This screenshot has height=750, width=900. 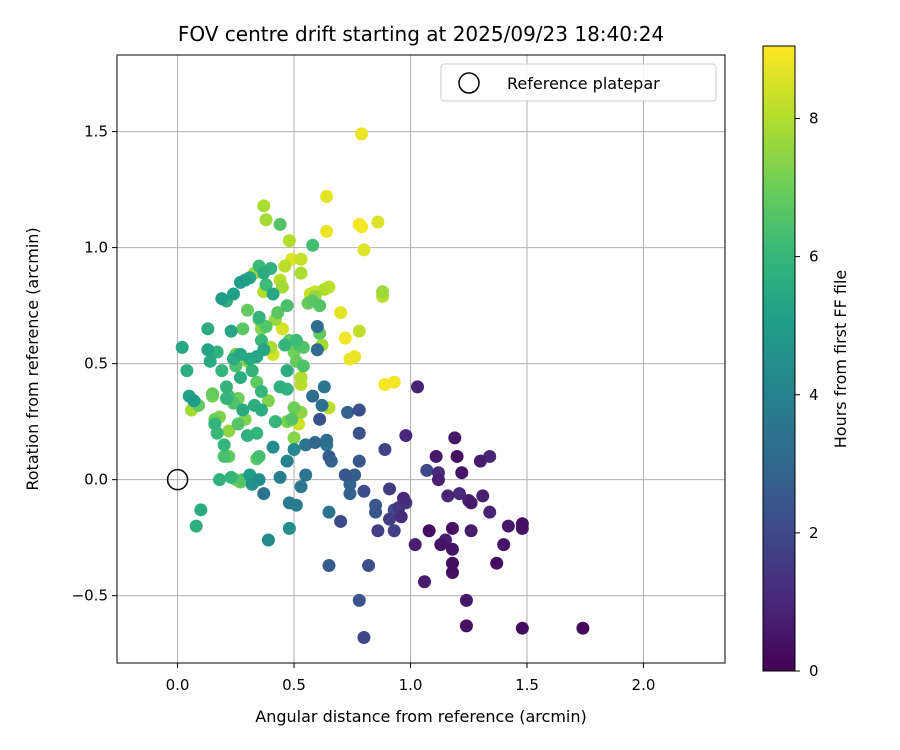 I want to click on y-tick-label: 0.0, so click(x=96, y=480).